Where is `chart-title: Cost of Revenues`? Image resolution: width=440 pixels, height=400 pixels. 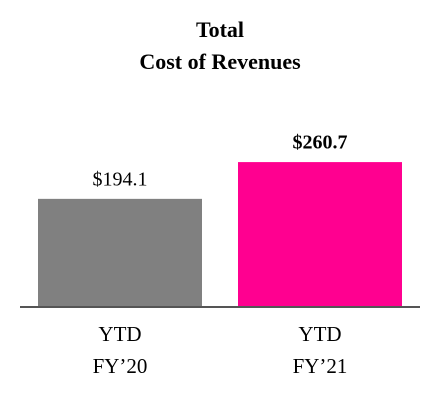
chart-title: Cost of Revenues is located at coordinates (220, 61).